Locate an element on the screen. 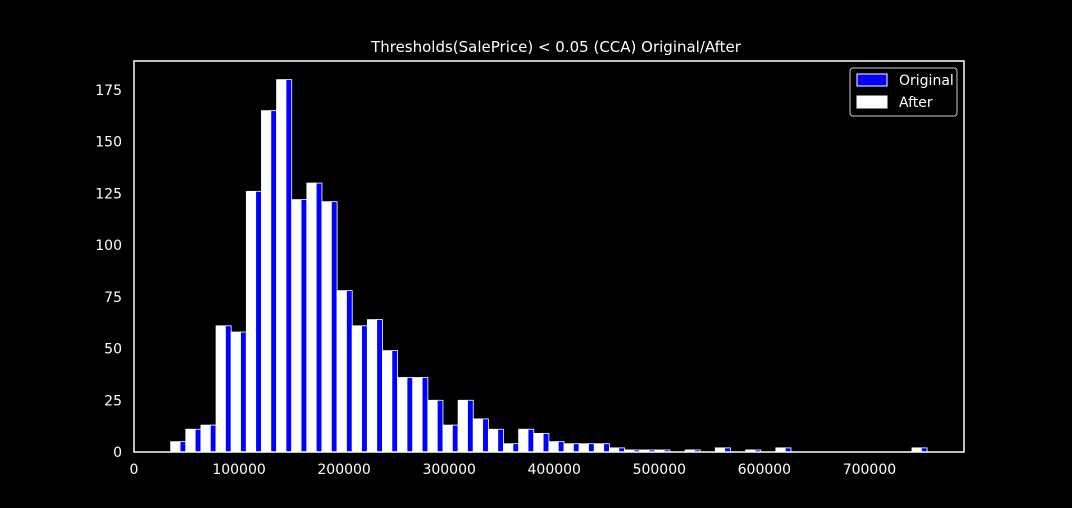  y-tick-label: 50 is located at coordinates (113, 350).